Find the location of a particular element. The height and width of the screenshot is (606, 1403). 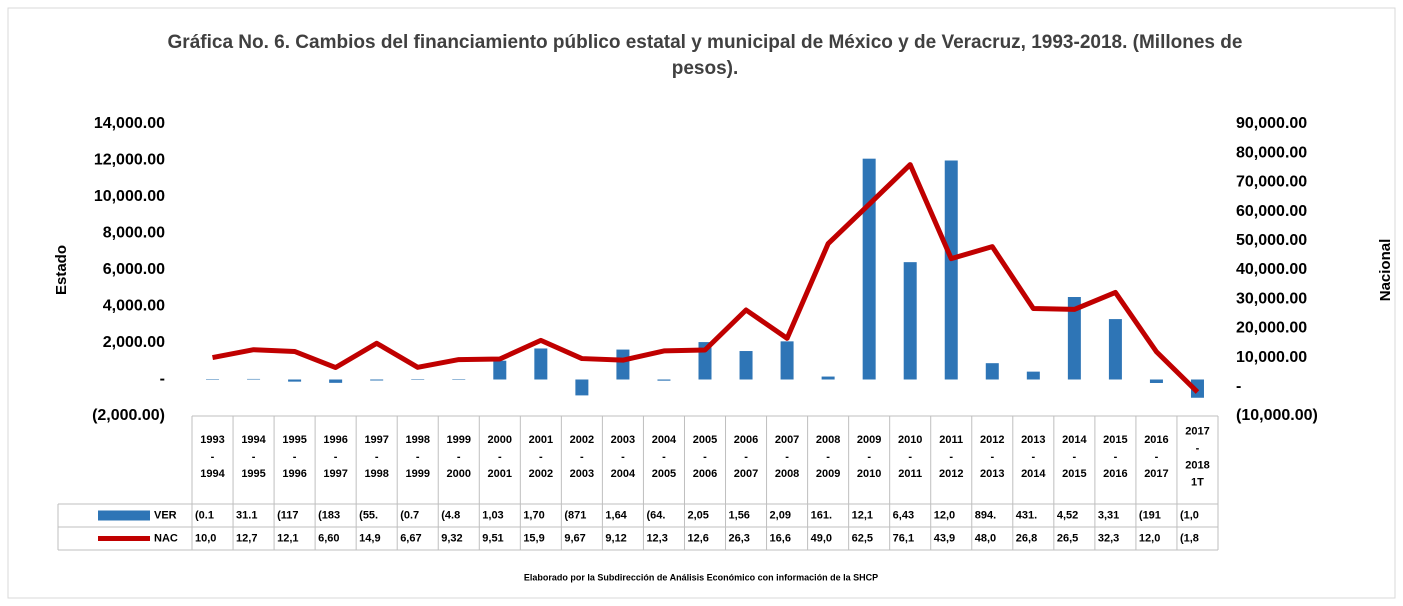

x-tick-label: 2008 is located at coordinates (828, 440).